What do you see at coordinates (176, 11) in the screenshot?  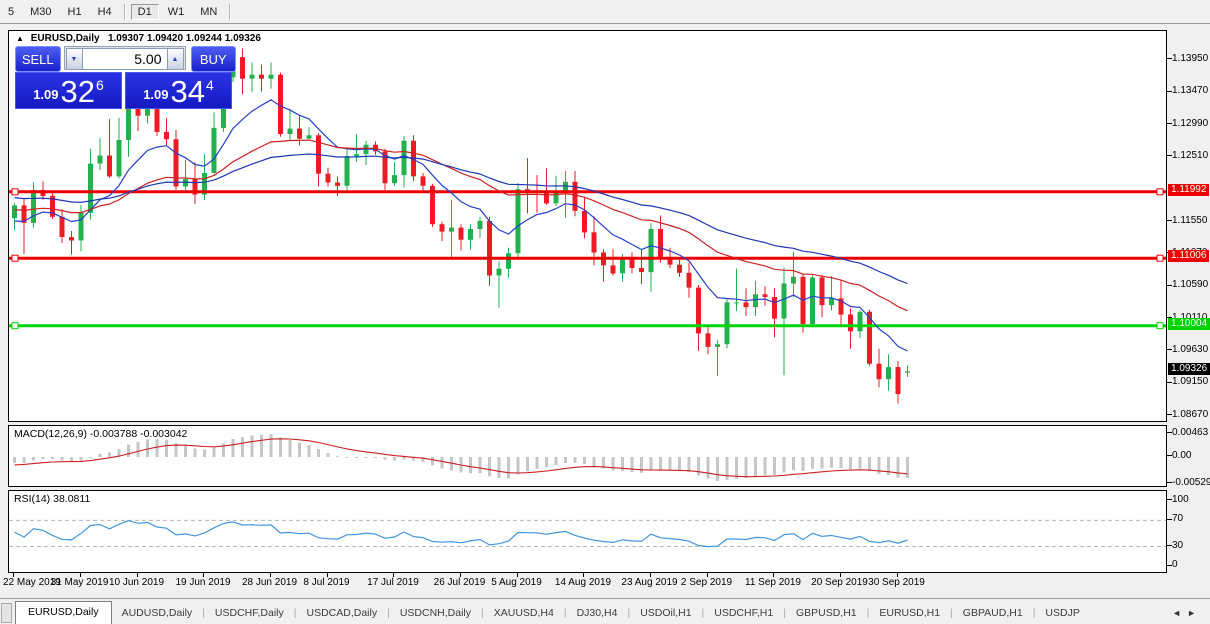 I see `timeframe-button-w1: W1` at bounding box center [176, 11].